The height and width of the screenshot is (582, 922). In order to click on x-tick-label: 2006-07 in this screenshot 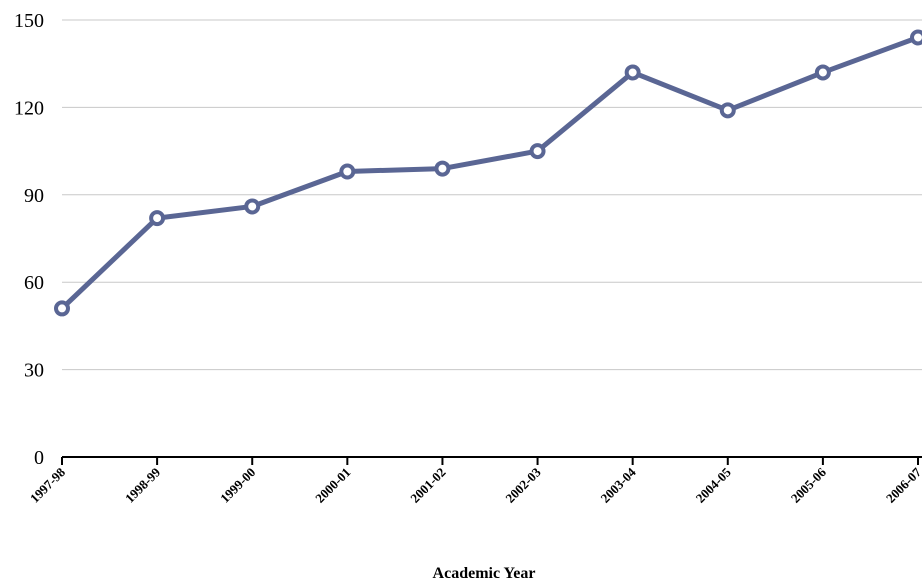, I will do `click(902, 485)`.